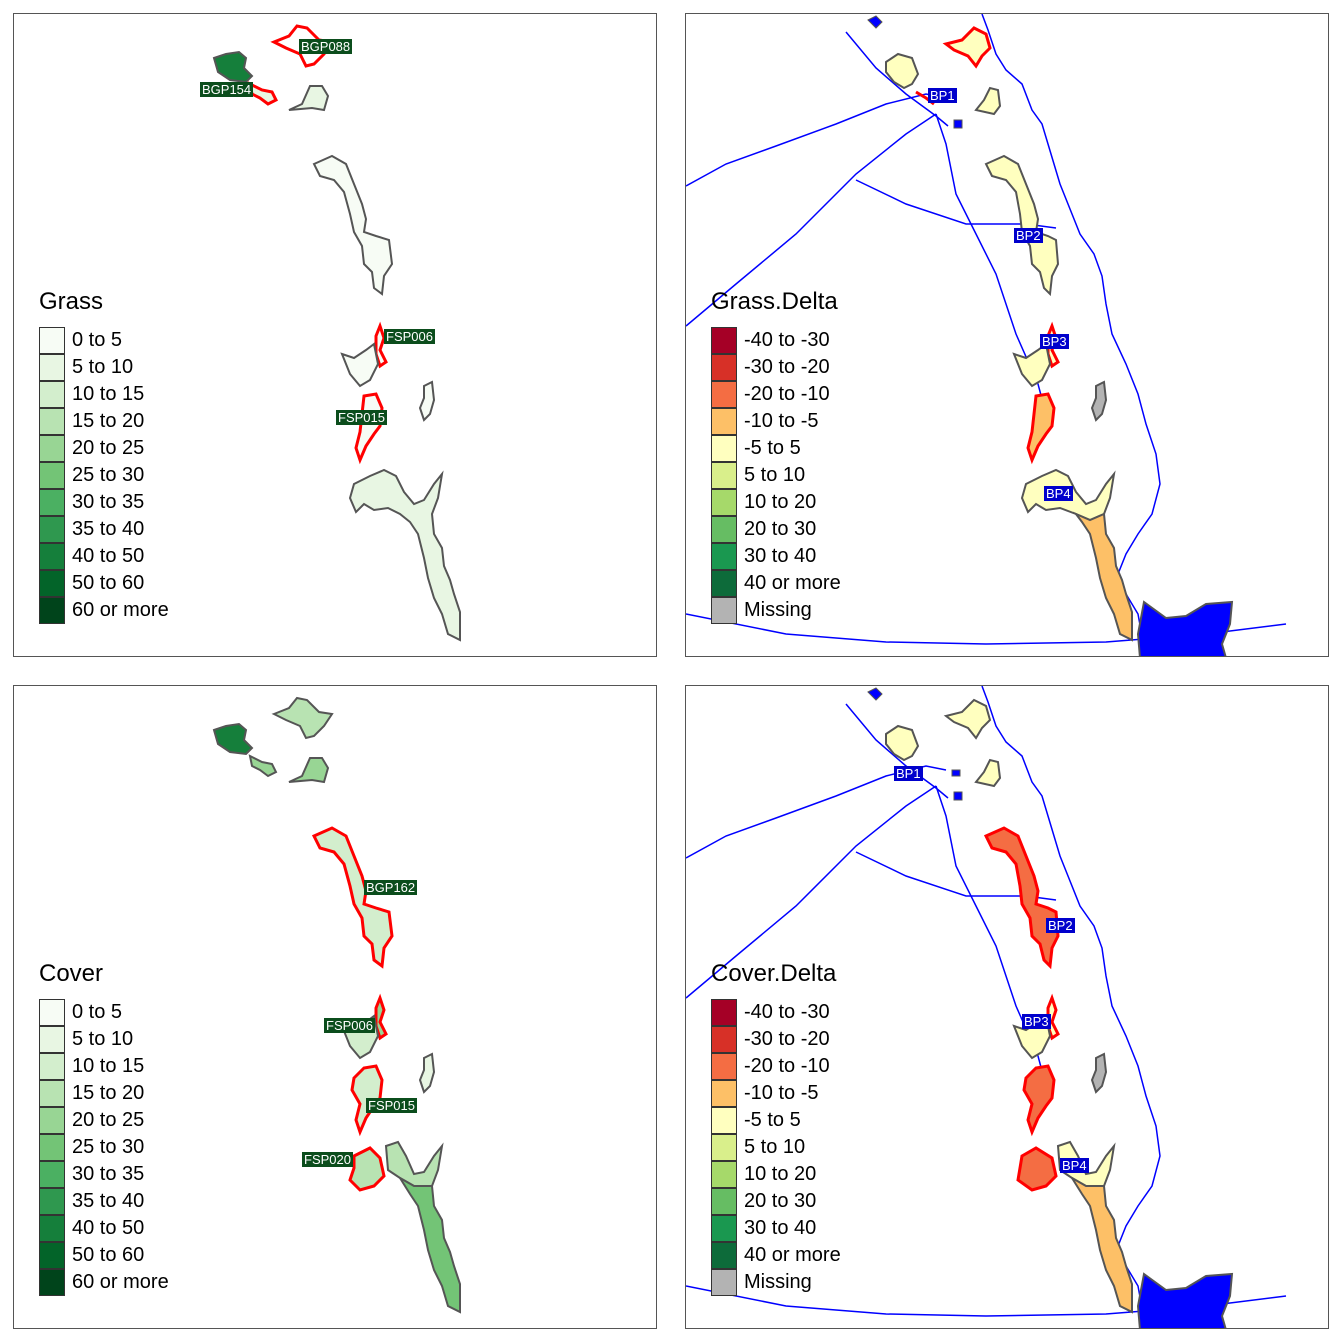  Describe the element at coordinates (352, 897) in the screenshot. I see `region-bgp162` at that location.